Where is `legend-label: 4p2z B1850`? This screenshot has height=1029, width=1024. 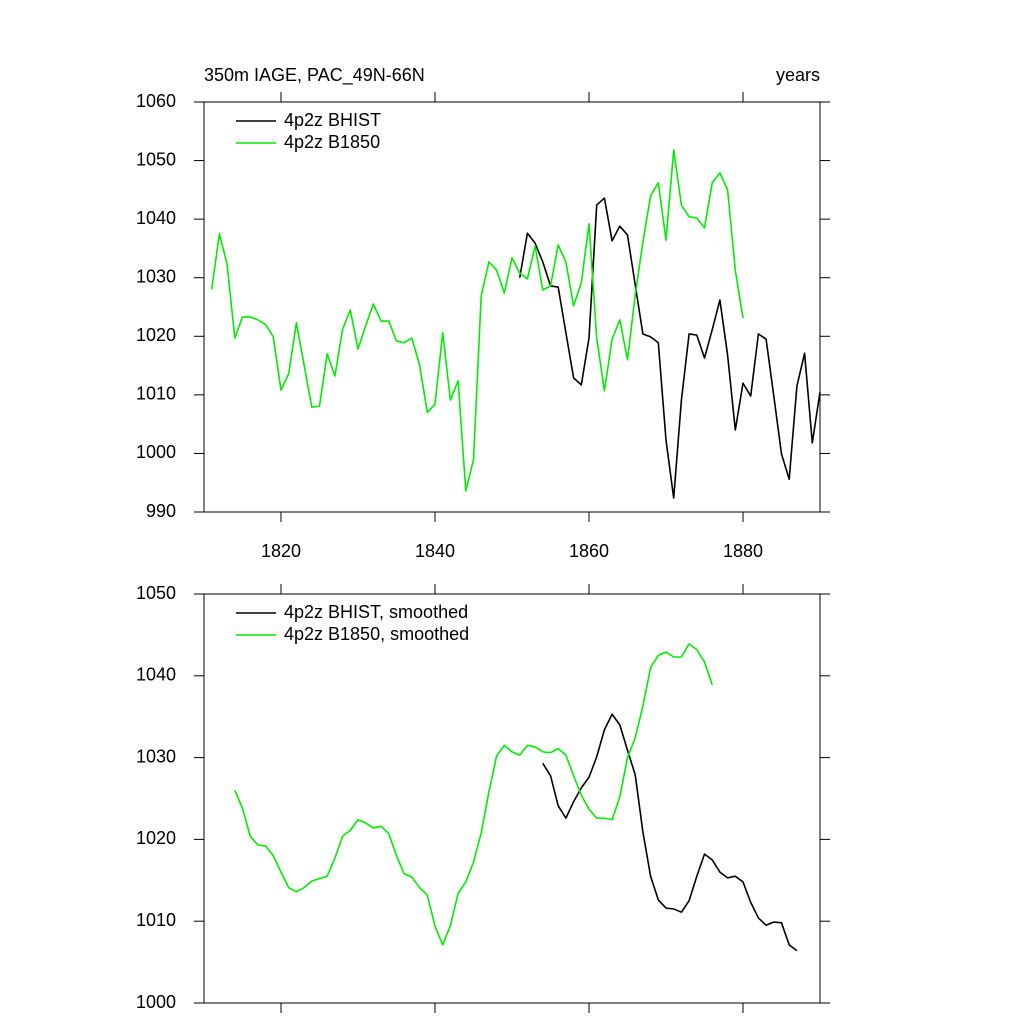
legend-label: 4p2z B1850 is located at coordinates (332, 142).